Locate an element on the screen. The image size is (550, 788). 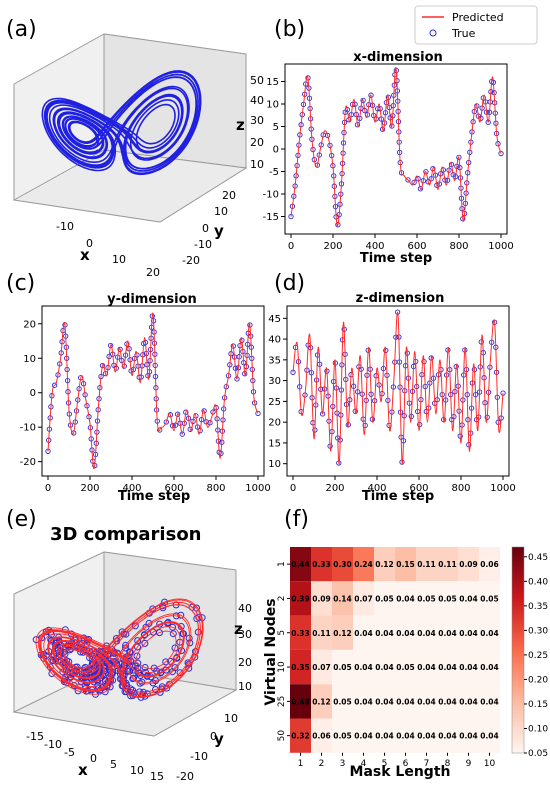
heatmap-ytick-label: 10 is located at coordinates (282, 667).